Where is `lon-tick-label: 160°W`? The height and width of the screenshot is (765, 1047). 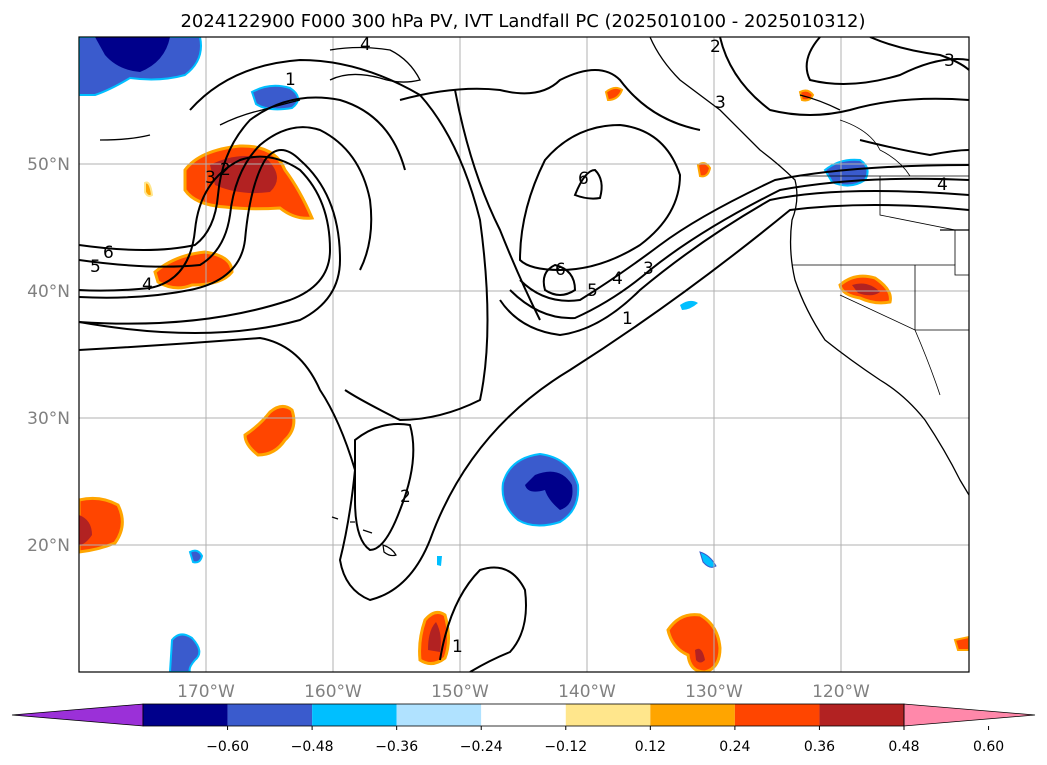 lon-tick-label: 160°W is located at coordinates (333, 692).